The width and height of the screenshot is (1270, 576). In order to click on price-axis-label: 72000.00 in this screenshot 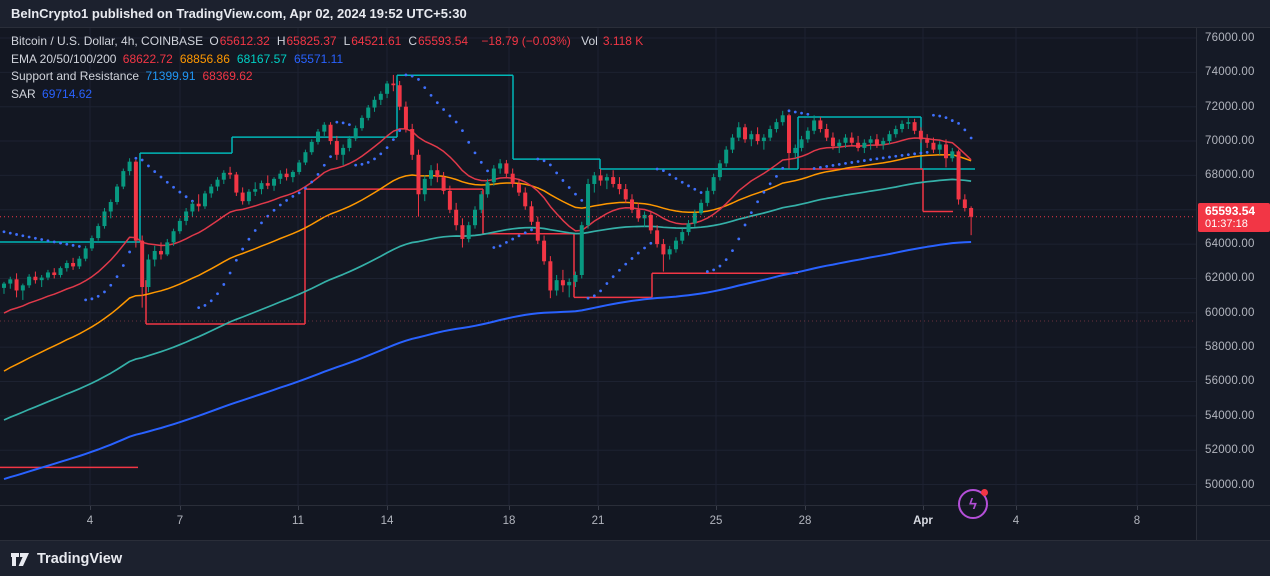, I will do `click(1230, 106)`.